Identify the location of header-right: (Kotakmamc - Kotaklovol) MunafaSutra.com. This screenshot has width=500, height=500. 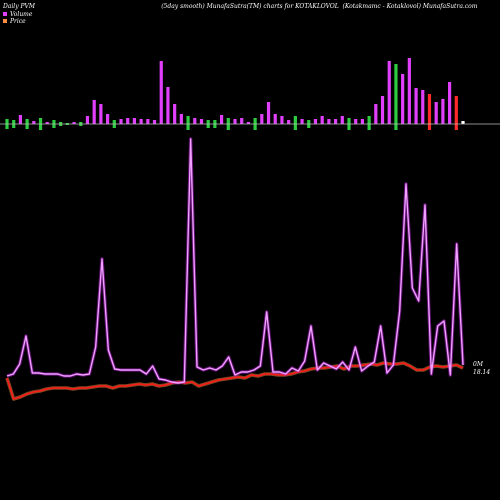
(410, 6).